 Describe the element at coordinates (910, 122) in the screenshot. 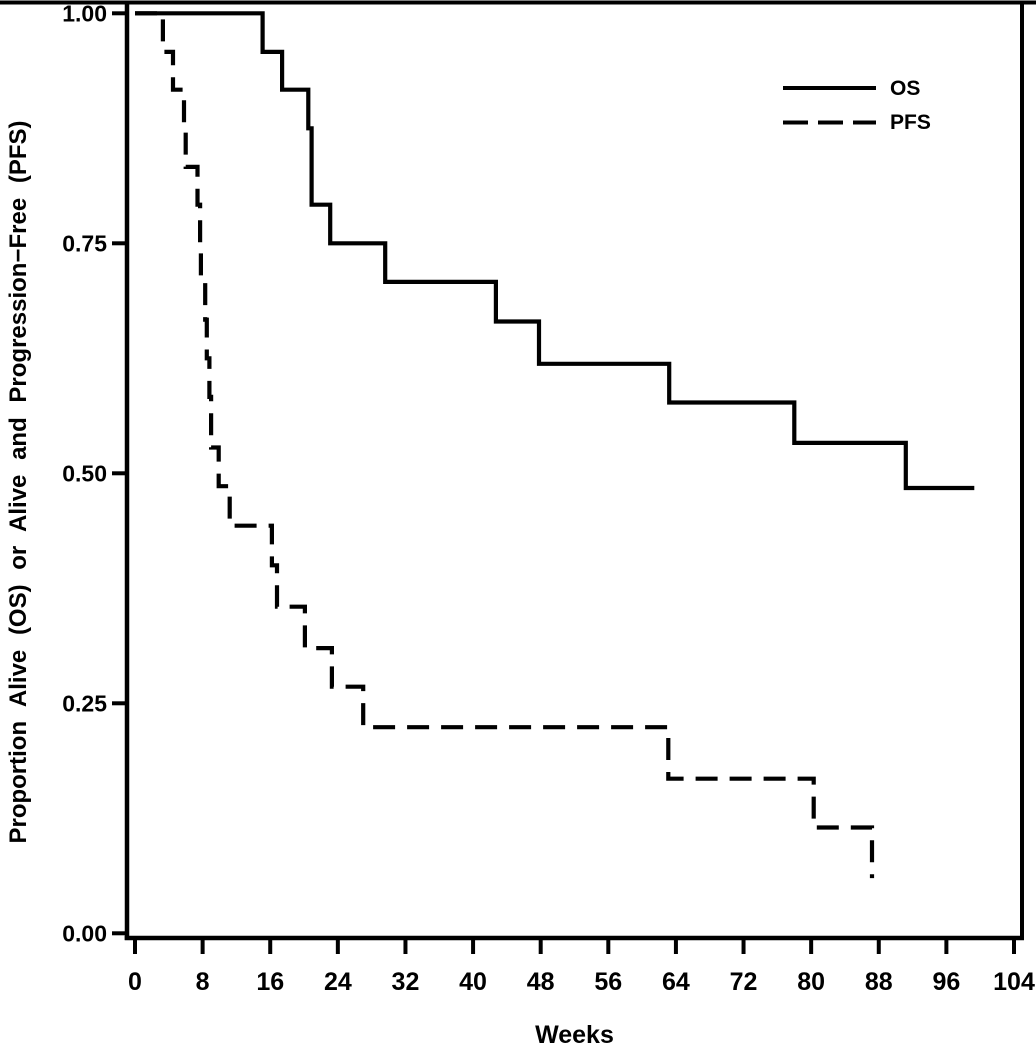

I see `legend-label-pfs: PFS` at that location.